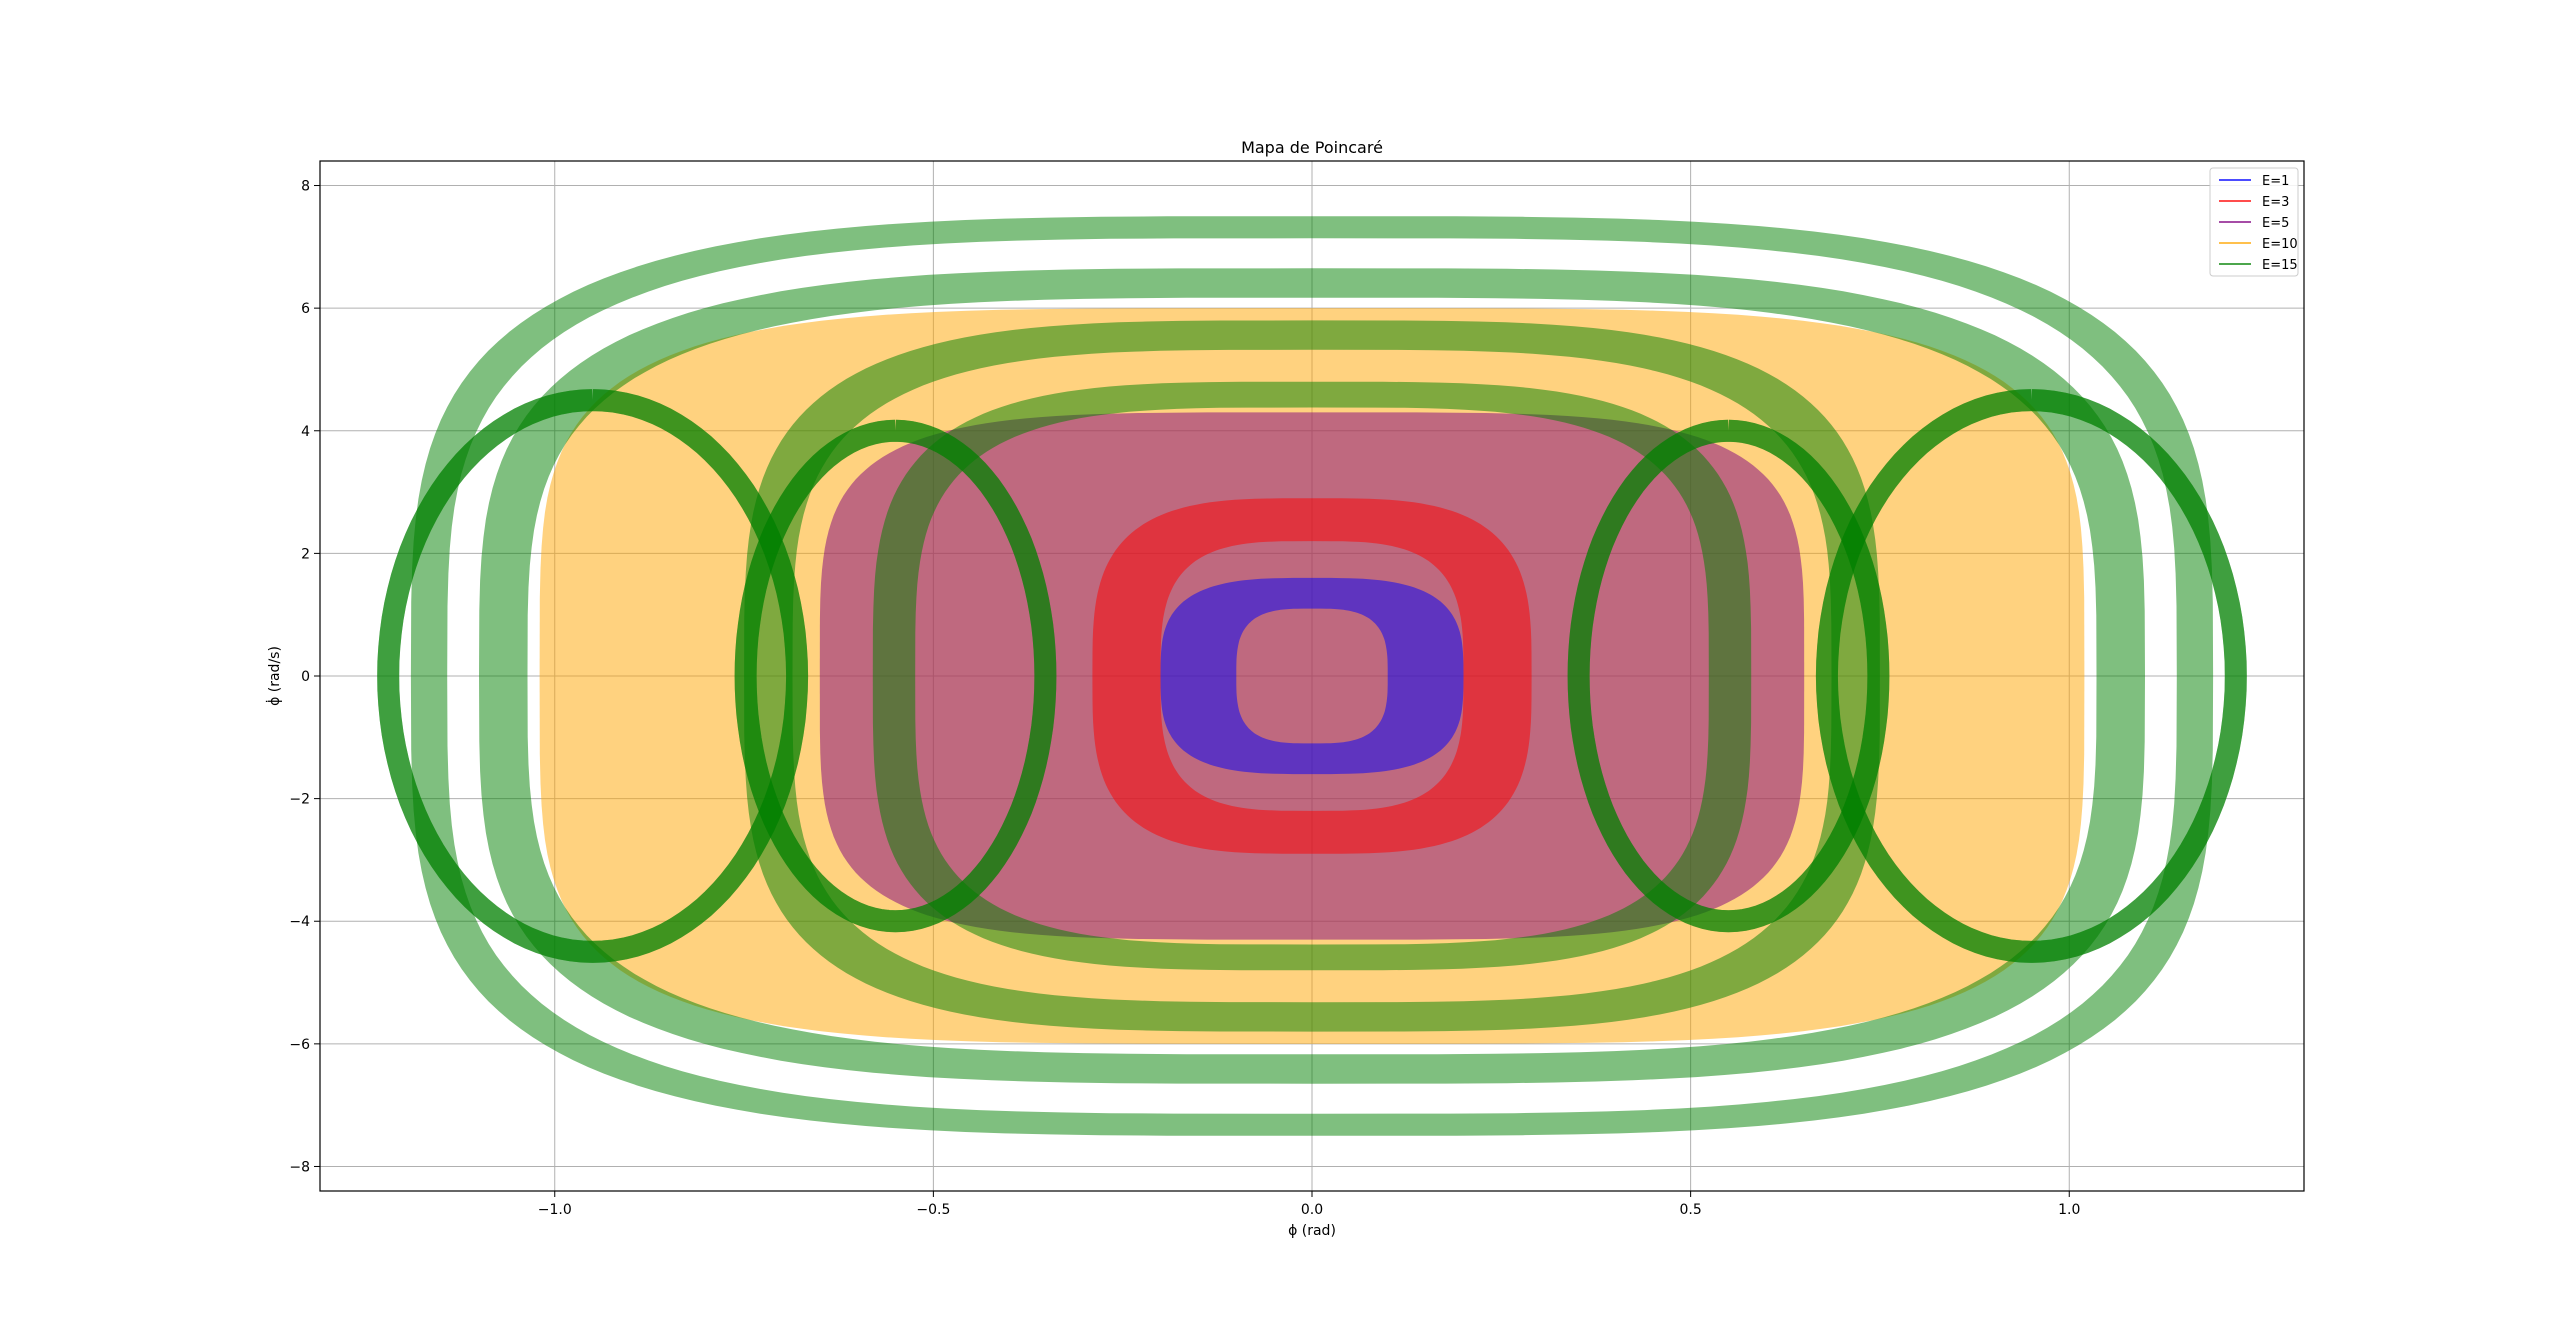 Image resolution: width=2560 pixels, height=1335 pixels. I want to click on series-band, so click(1312, 676).